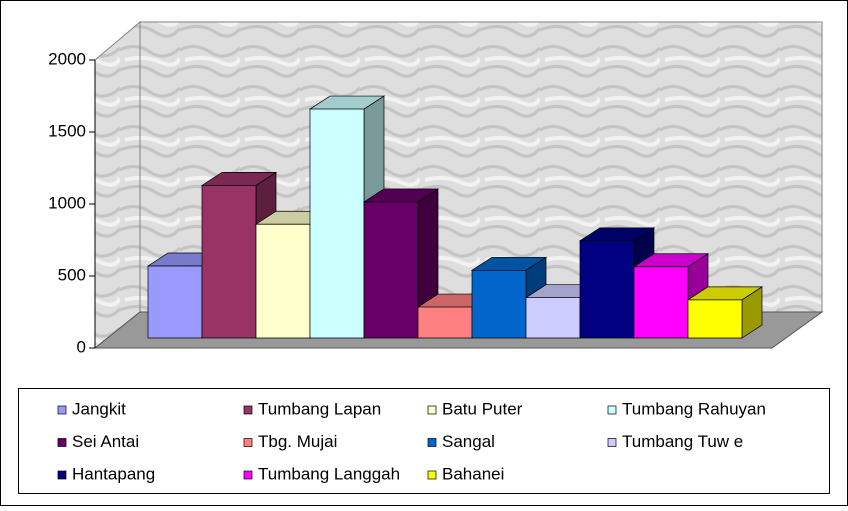  I want to click on y-tick-label: 1000, so click(67, 202).